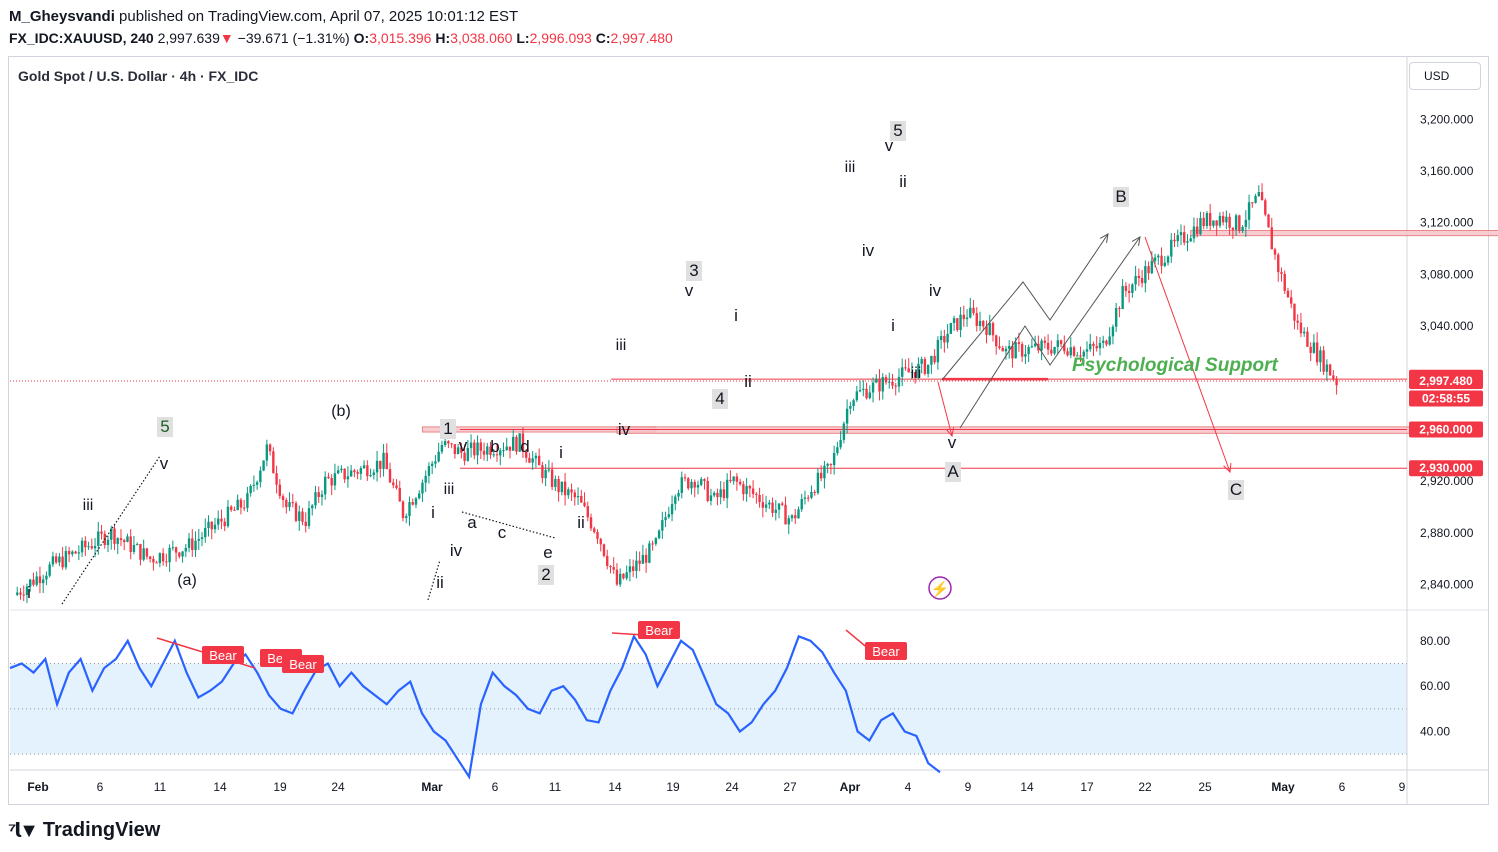 Image resolution: width=1498 pixels, height=852 pixels. Describe the element at coordinates (1445, 76) in the screenshot. I see `currency-button: USD` at that location.